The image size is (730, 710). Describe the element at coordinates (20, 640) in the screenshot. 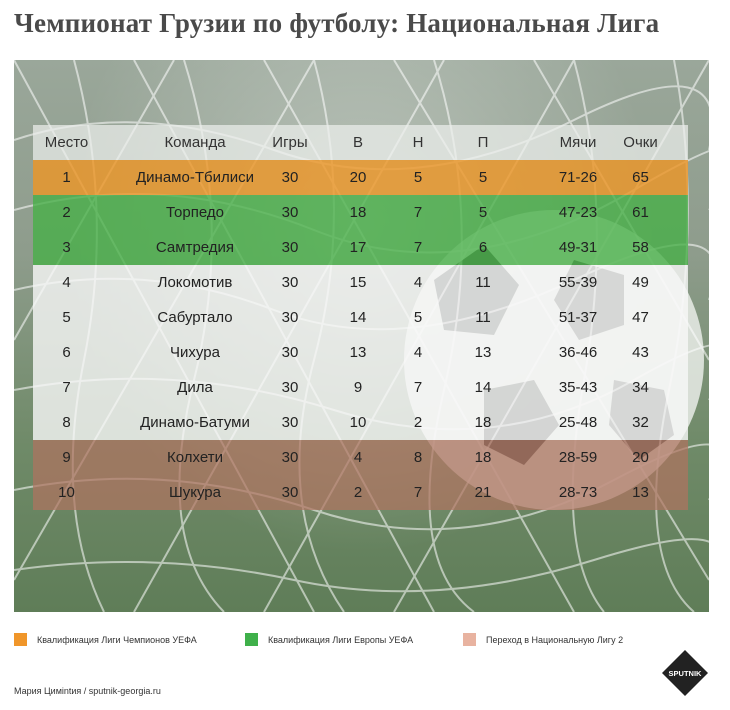

I see `legend-ucl-swatch` at that location.